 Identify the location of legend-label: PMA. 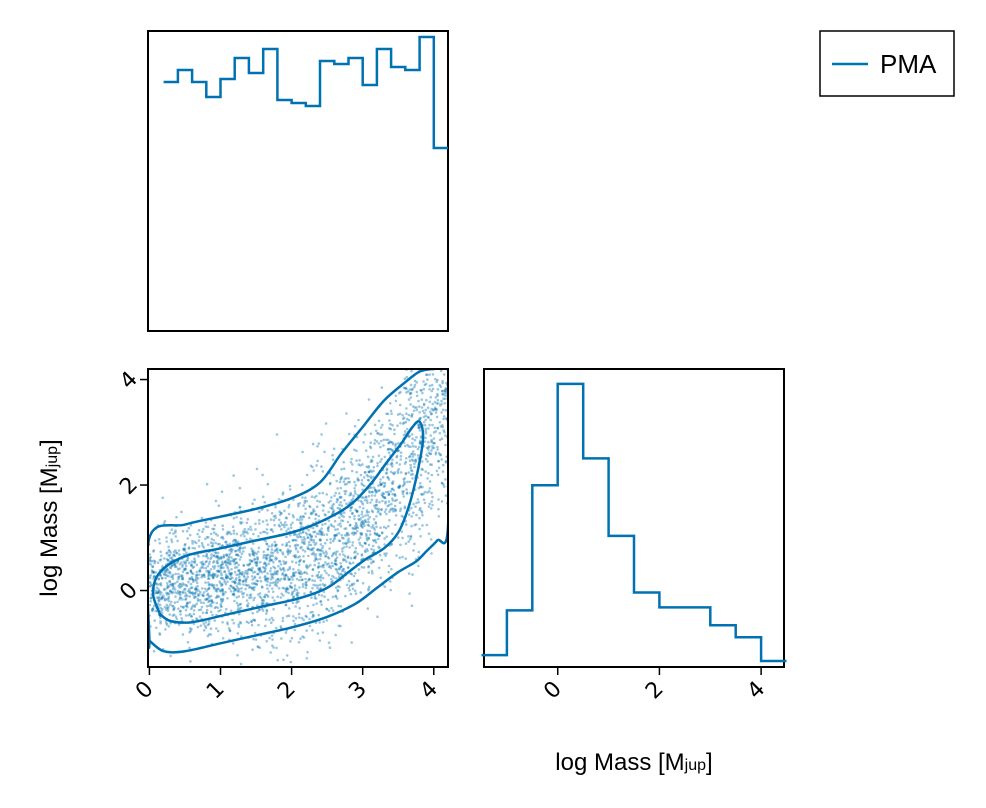
(908, 64).